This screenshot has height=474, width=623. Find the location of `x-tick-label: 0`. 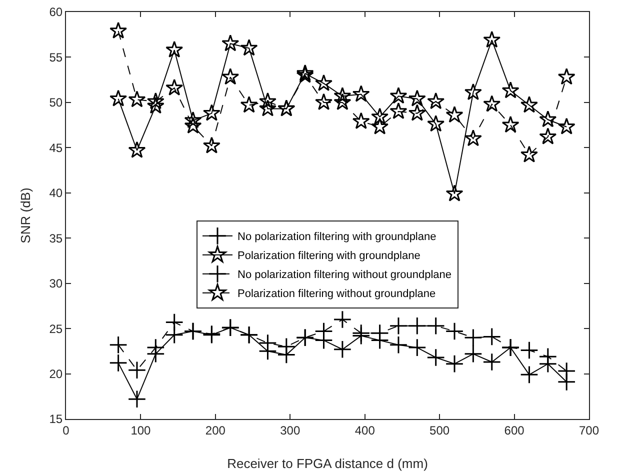

x-tick-label: 0 is located at coordinates (66, 430).